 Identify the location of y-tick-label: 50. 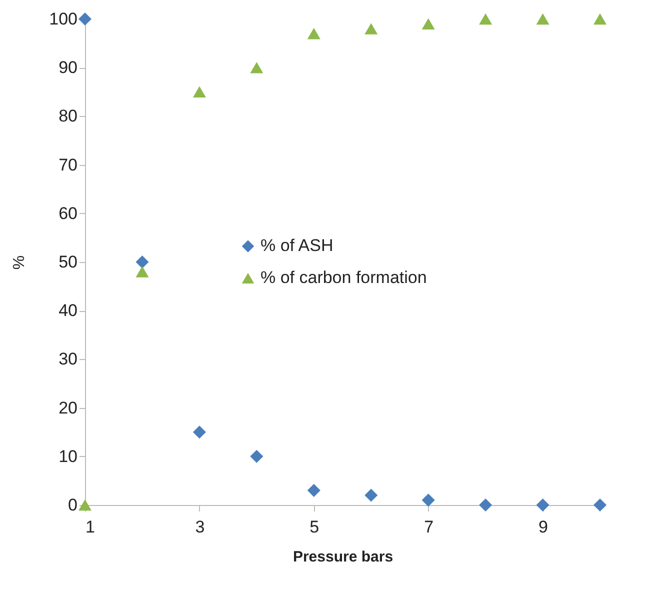
(68, 262).